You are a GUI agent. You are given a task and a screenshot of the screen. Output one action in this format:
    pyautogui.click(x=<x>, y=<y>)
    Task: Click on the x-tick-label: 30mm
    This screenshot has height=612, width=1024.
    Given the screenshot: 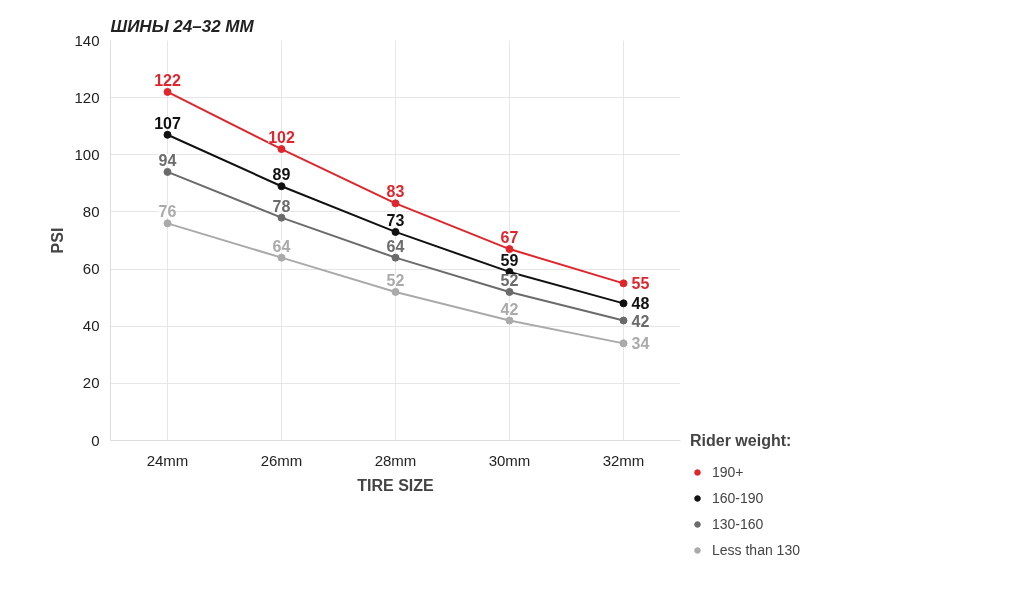 What is the action you would take?
    pyautogui.click(x=509, y=460)
    